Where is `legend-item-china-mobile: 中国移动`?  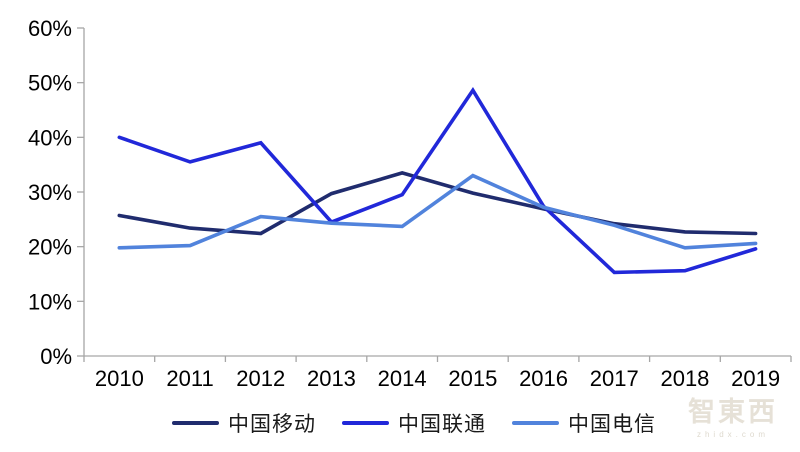
legend-item-china-mobile: 中国移动 is located at coordinates (244, 423).